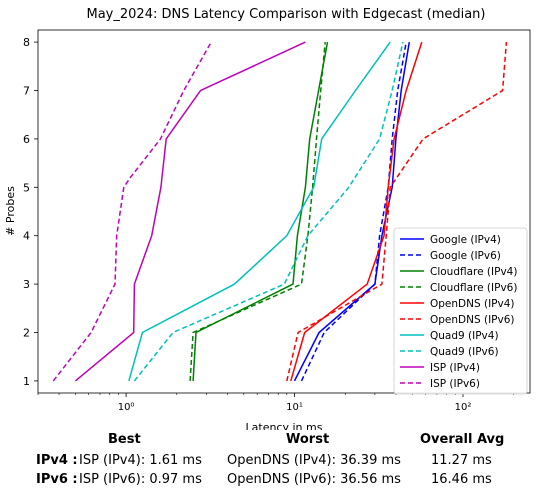 This screenshot has height=496, width=541. What do you see at coordinates (461, 479) in the screenshot?
I see `ipv6-avg: 16.46 ms` at bounding box center [461, 479].